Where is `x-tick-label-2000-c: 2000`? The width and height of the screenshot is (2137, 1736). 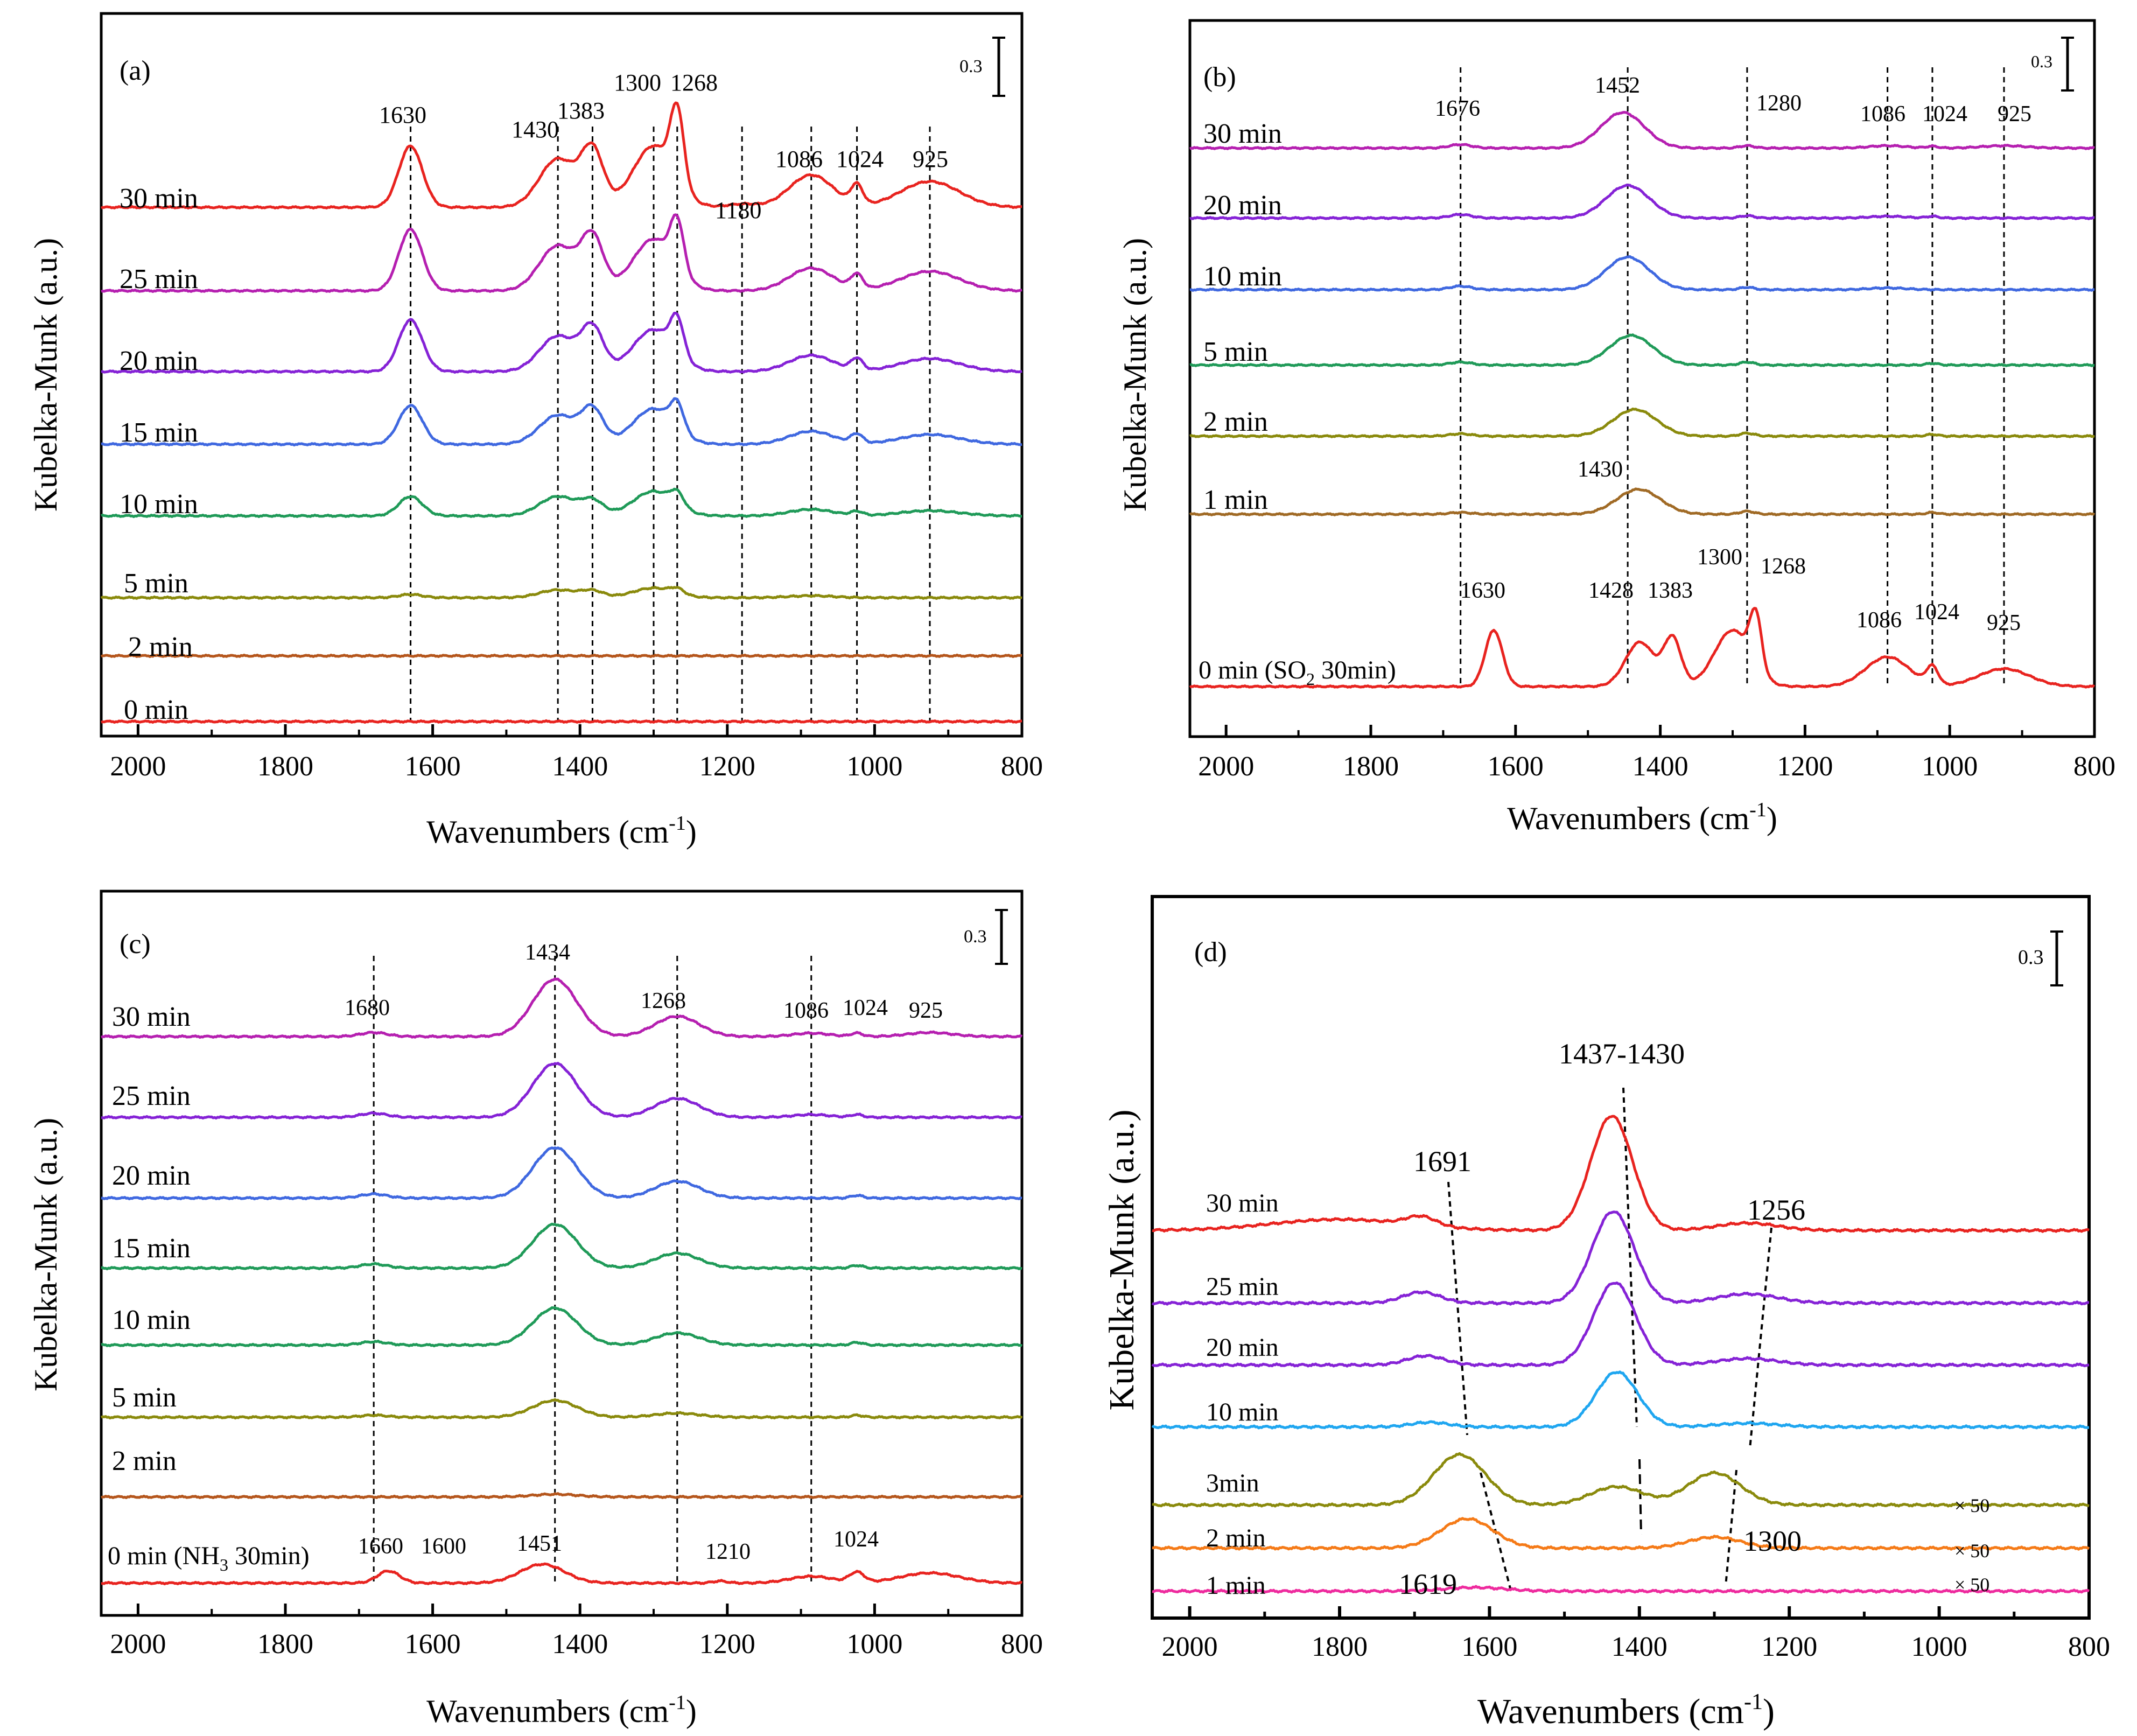
x-tick-label-2000-c: 2000 is located at coordinates (138, 1644).